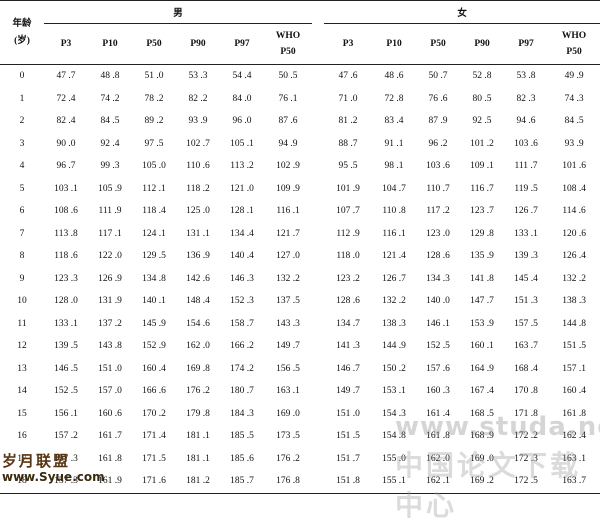 The image size is (600, 524). Describe the element at coordinates (66, 458) in the screenshot. I see `male-value-cell: 157 .3` at that location.